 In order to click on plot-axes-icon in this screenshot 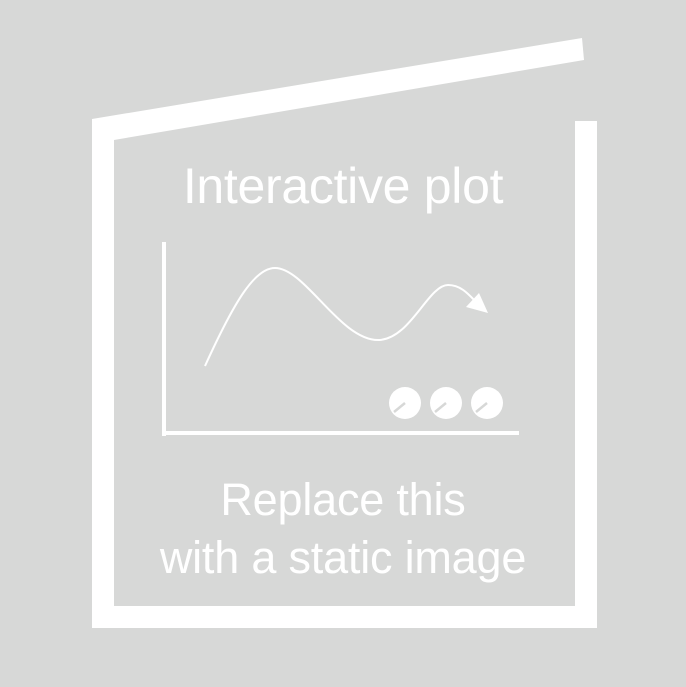, I will do `click(340, 339)`.